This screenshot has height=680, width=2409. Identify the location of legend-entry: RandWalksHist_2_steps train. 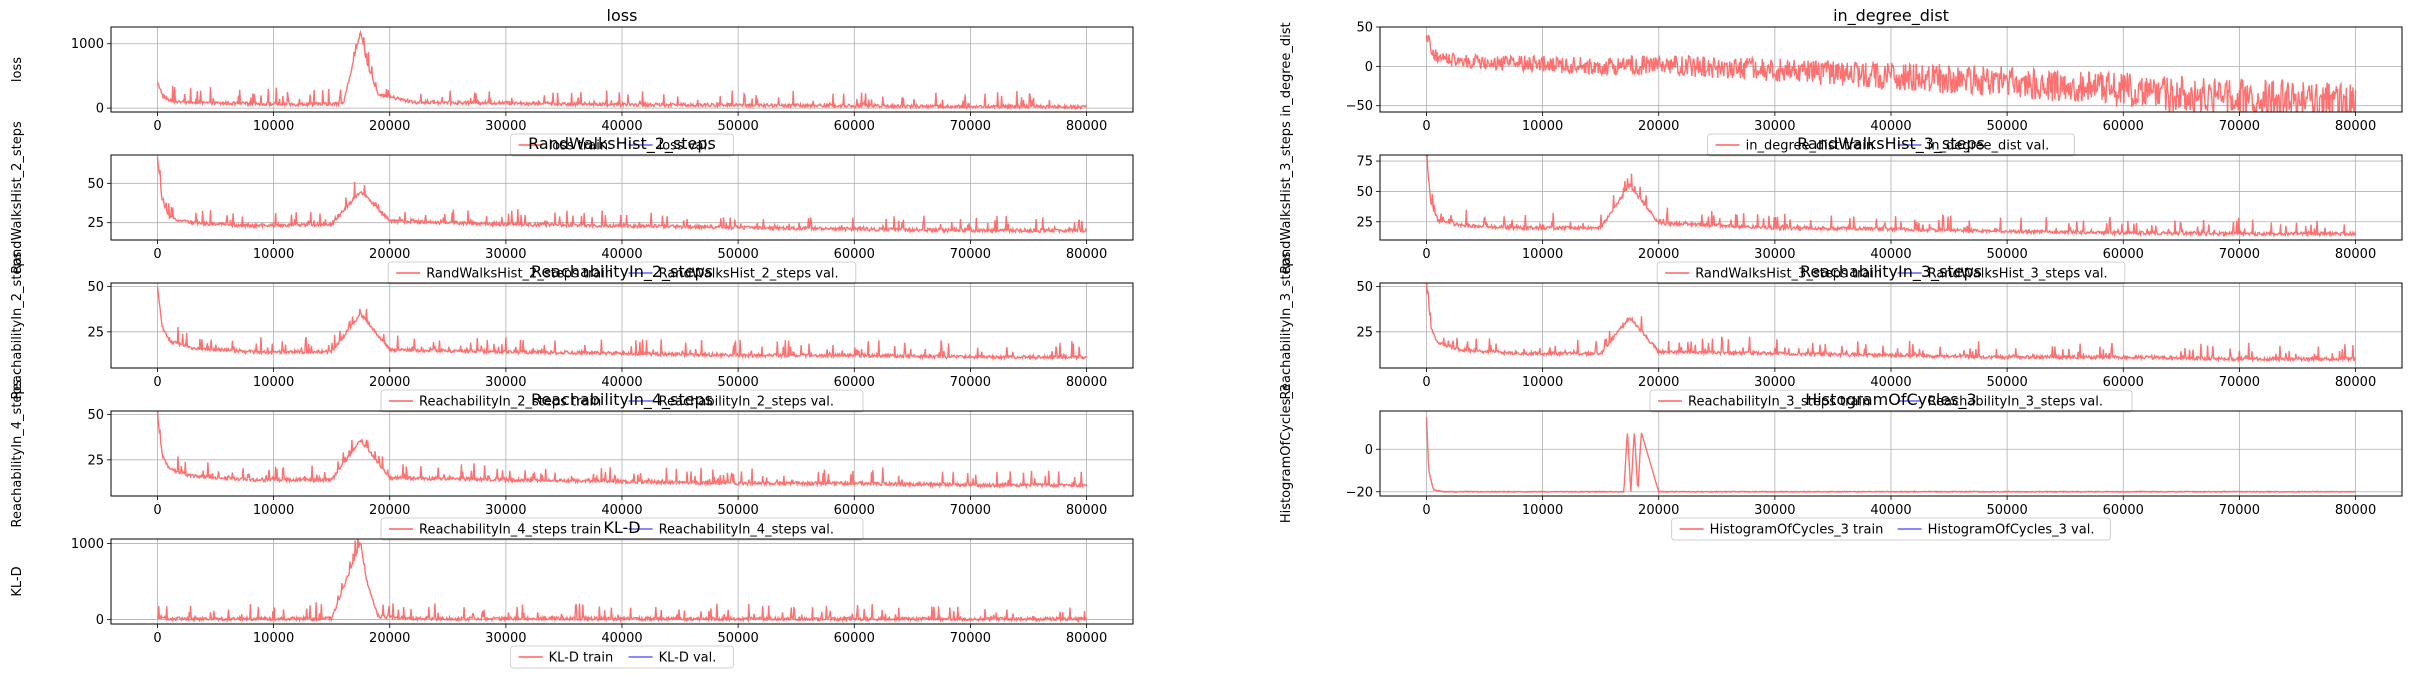
(519, 274).